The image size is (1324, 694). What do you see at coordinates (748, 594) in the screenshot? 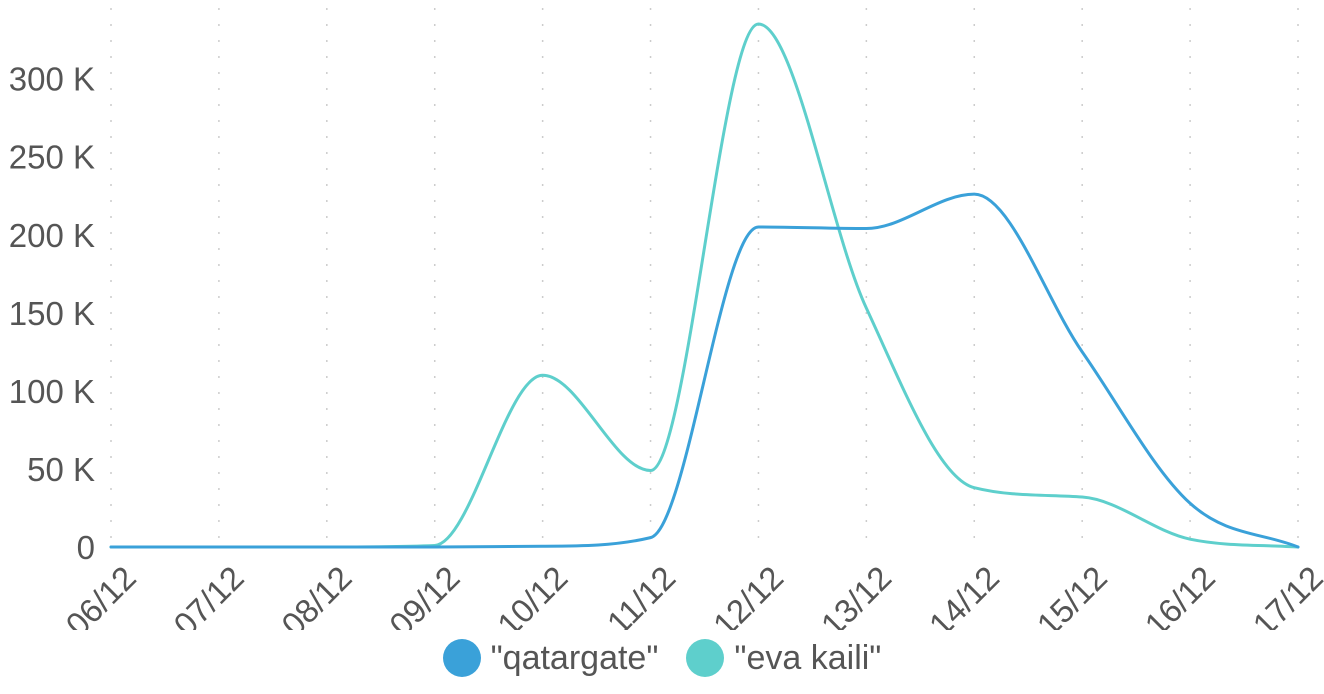
I see `x-tick-label: 12/12` at bounding box center [748, 594].